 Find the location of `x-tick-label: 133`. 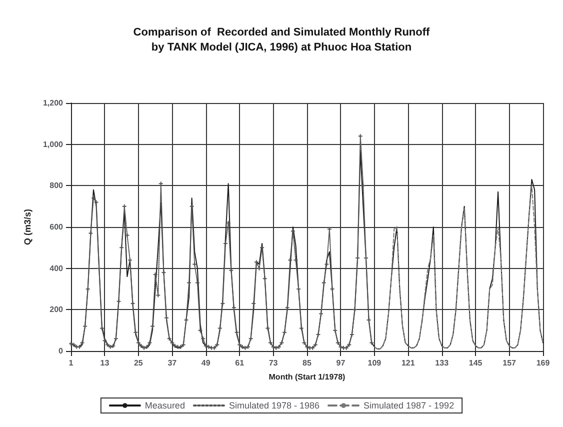

x-tick-label: 133 is located at coordinates (442, 363).